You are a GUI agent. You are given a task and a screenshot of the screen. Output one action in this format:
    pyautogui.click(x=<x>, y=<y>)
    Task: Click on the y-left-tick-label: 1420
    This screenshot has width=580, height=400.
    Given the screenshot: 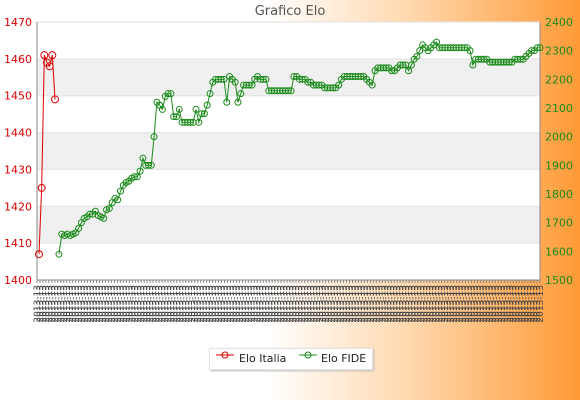 What is the action you would take?
    pyautogui.click(x=18, y=206)
    